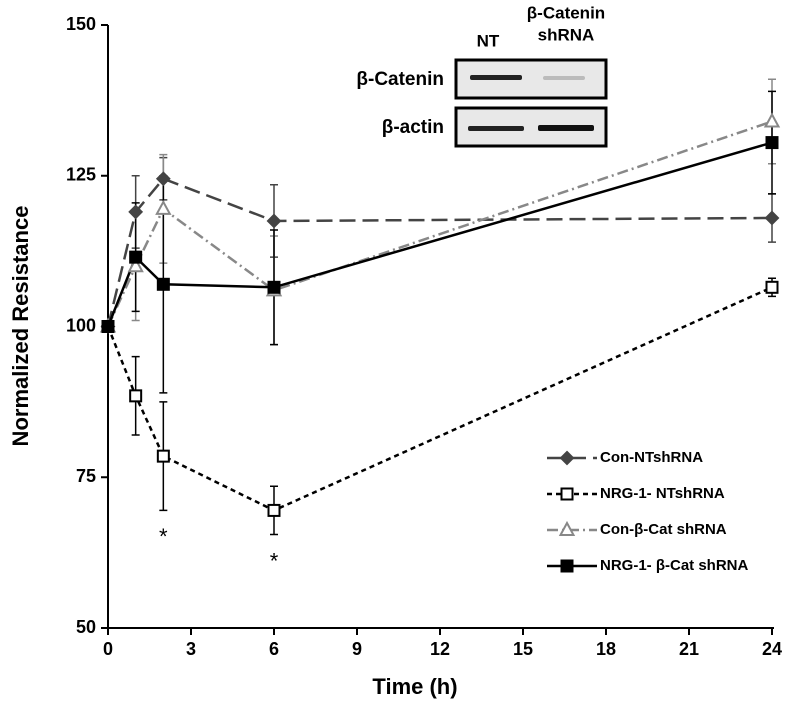 The width and height of the screenshot is (800, 705). Describe the element at coordinates (606, 649) in the screenshot. I see `x-tick-label: 18` at that location.